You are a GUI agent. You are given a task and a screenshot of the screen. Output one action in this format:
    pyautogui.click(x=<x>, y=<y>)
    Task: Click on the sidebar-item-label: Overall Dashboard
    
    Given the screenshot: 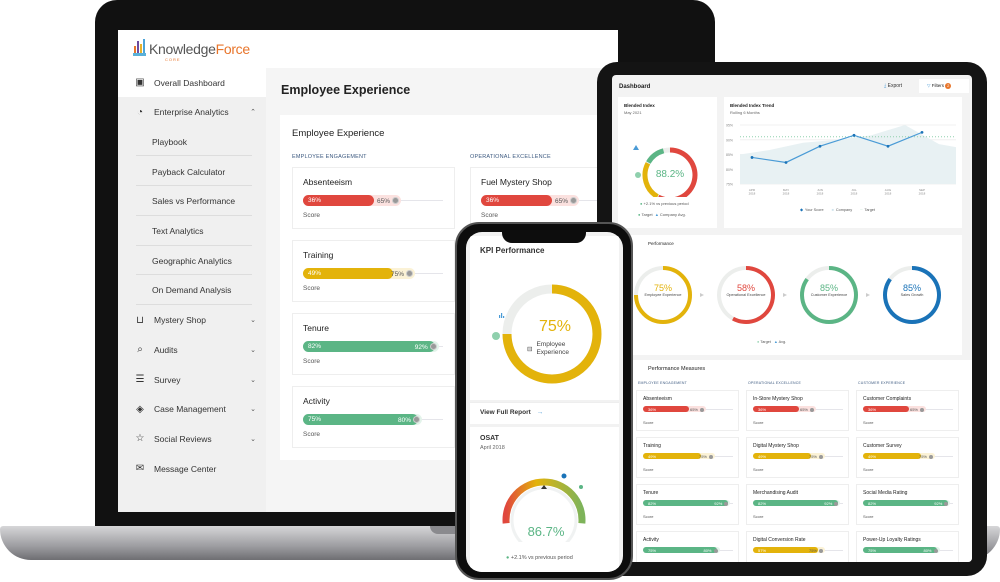 What is the action you would take?
    pyautogui.click(x=189, y=82)
    